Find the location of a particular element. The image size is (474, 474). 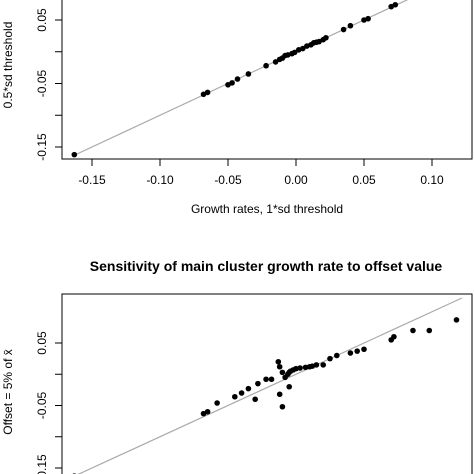

x-tick-label: -0.15 is located at coordinates (92, 180).